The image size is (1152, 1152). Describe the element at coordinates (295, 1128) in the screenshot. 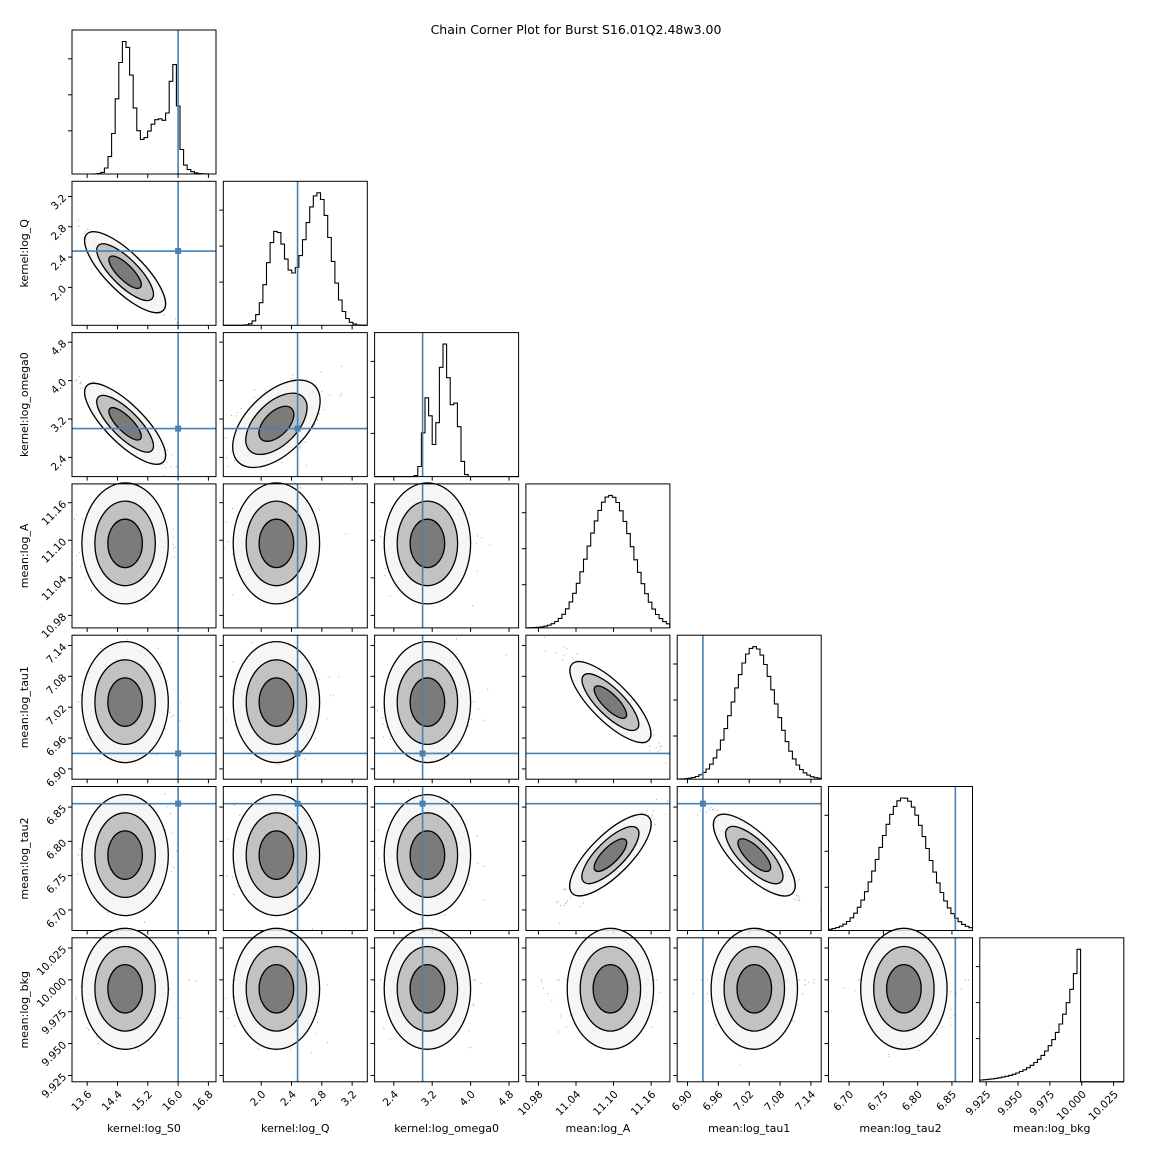

I see `x-axis-label: kernel:log_Q` at that location.